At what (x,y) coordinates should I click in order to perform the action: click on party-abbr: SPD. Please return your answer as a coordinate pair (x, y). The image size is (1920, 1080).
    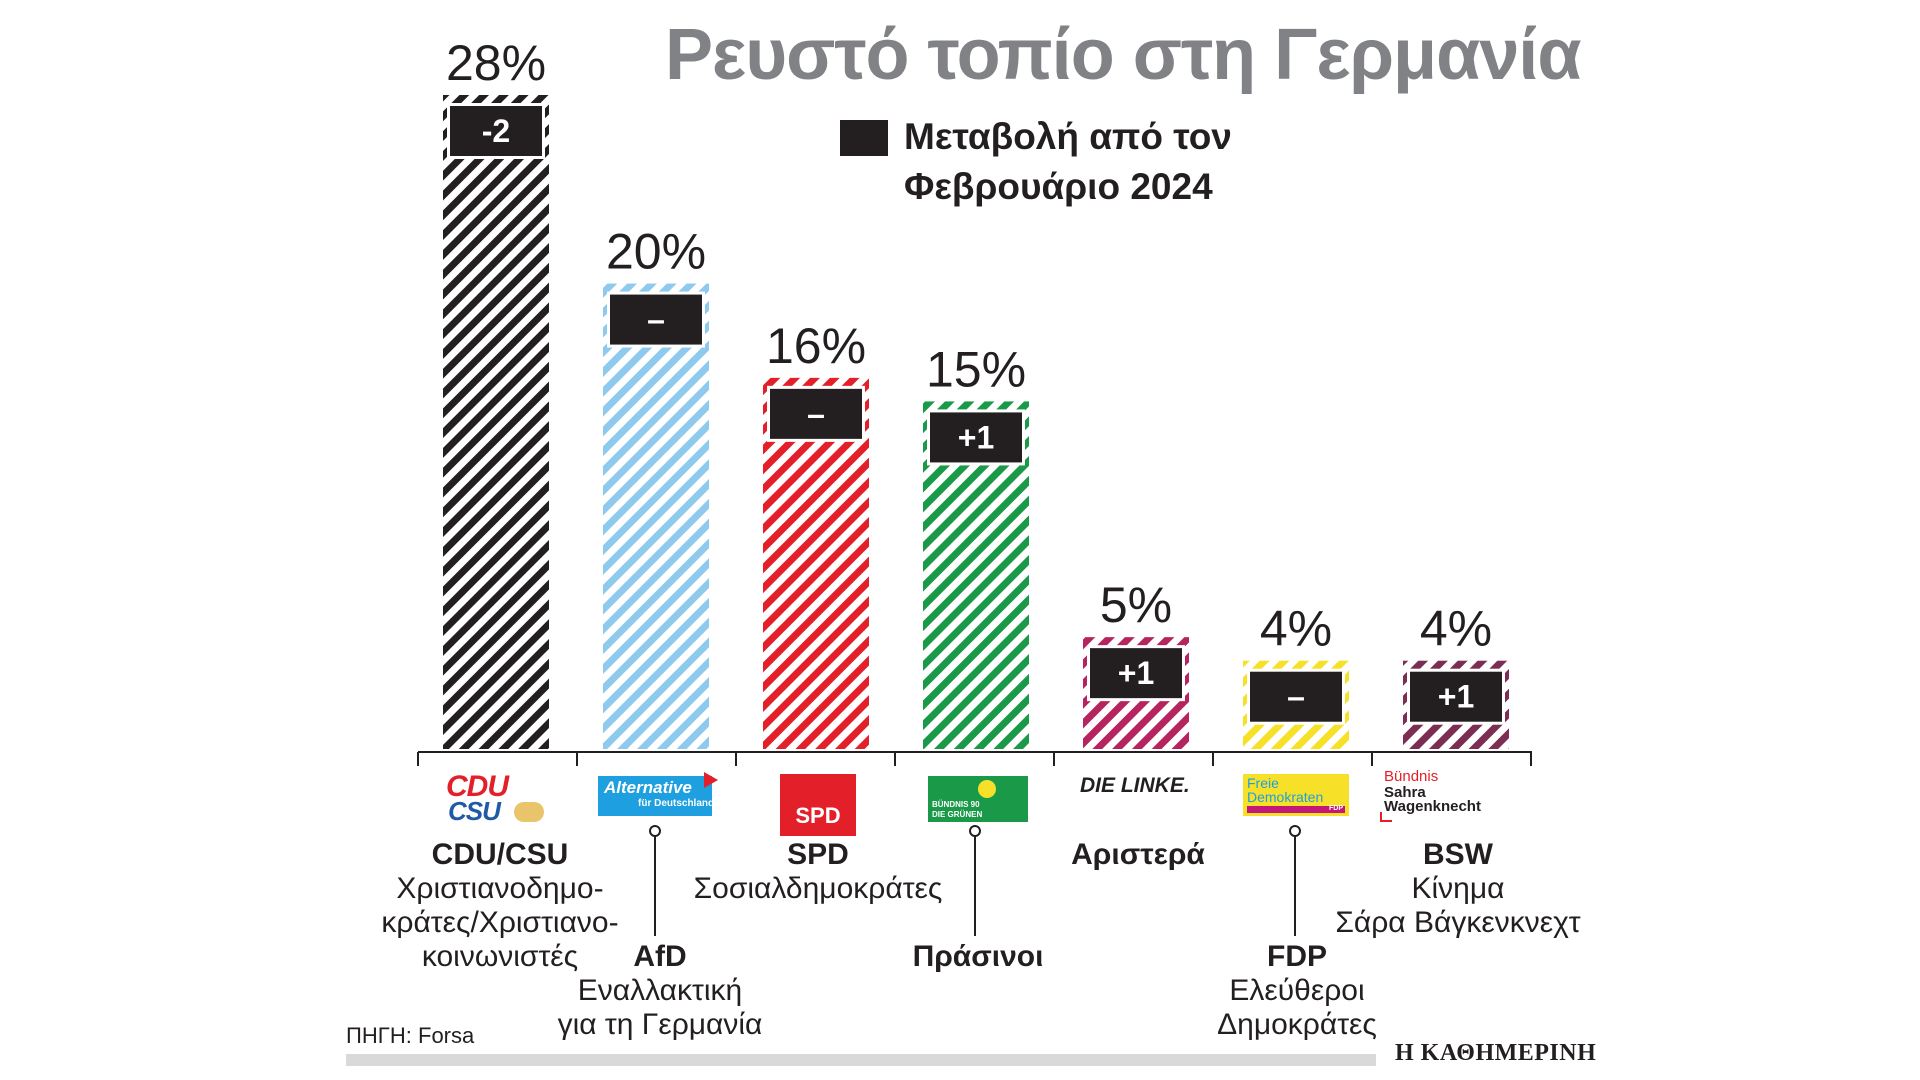
    Looking at the image, I should click on (818, 854).